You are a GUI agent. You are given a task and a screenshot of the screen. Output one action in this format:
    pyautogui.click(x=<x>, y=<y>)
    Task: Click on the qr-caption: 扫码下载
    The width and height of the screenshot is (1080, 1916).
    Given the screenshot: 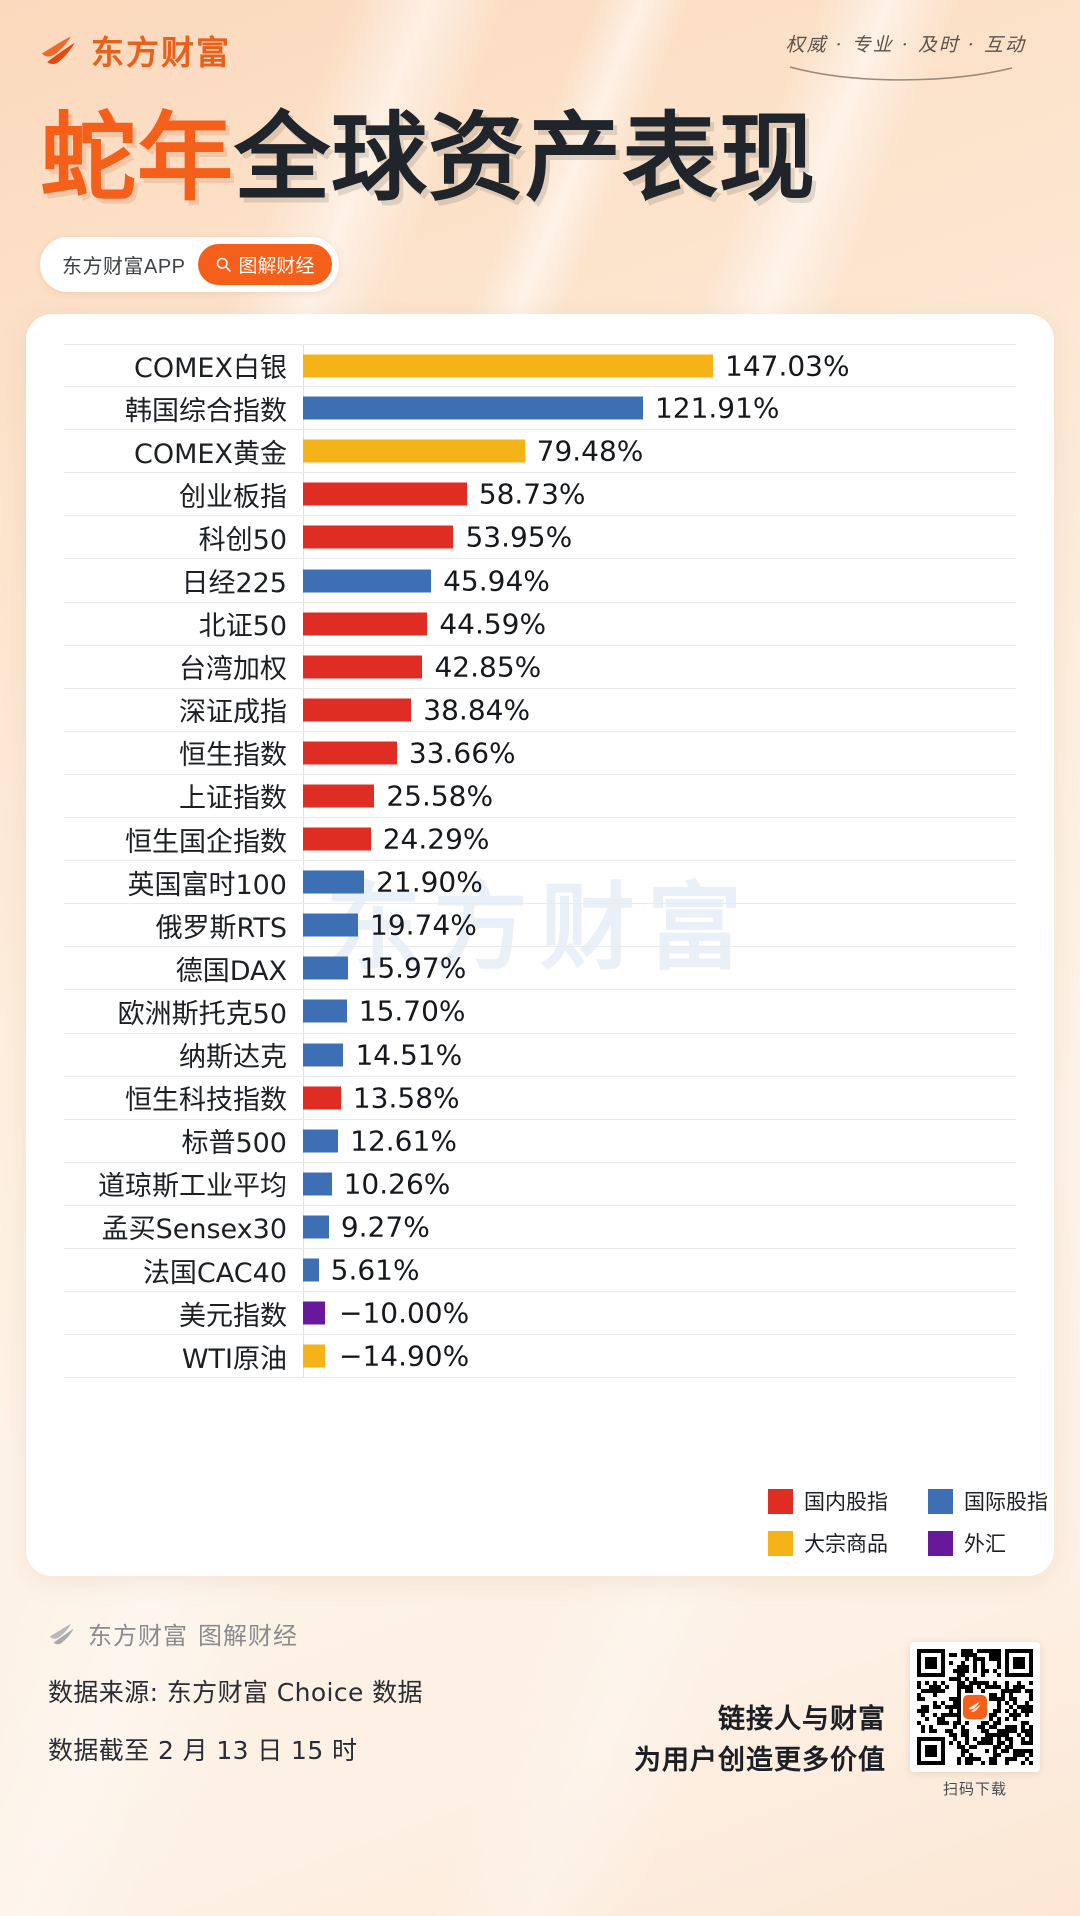 What is the action you would take?
    pyautogui.click(x=974, y=1789)
    